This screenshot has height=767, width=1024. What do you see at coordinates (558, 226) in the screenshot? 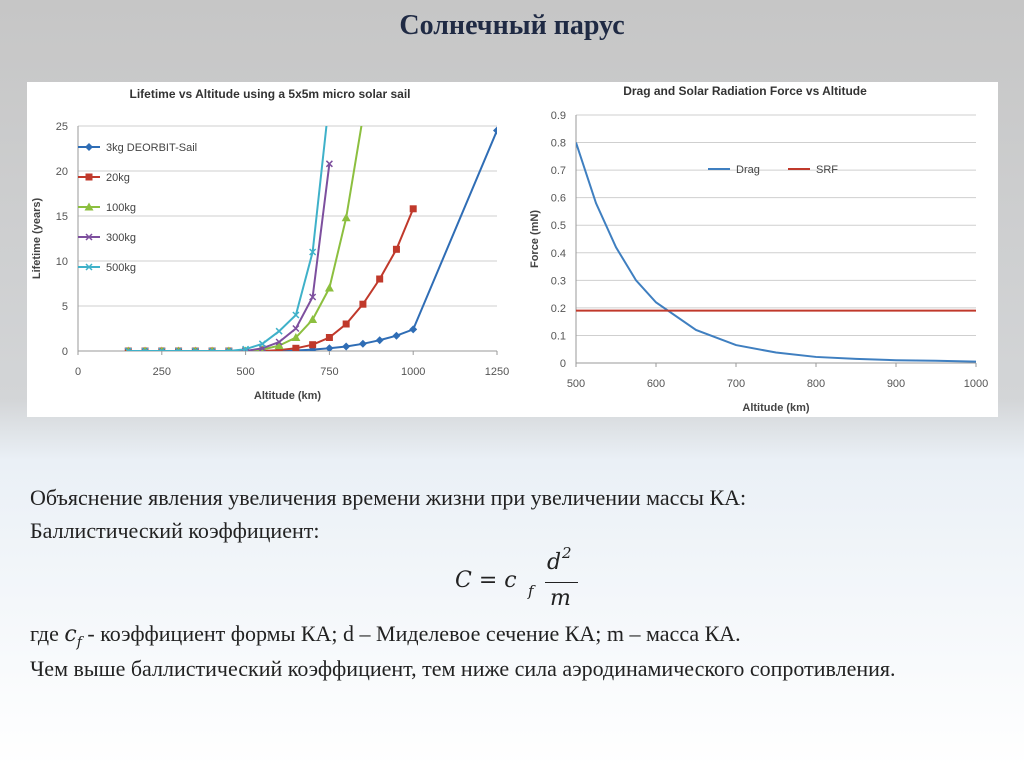
I see `y-tick-label: 0.5` at bounding box center [558, 226].